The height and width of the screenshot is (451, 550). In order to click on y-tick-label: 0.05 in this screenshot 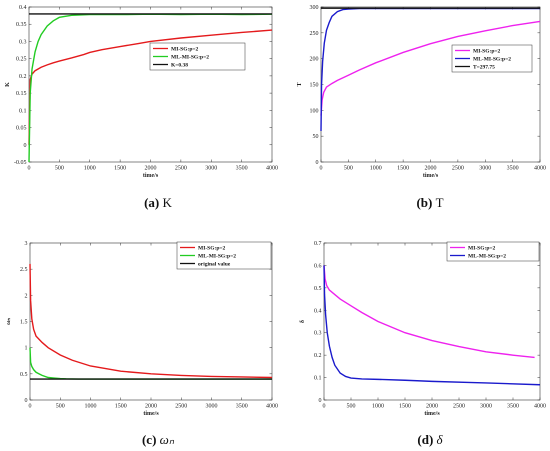, I will do `click(21, 129)`.